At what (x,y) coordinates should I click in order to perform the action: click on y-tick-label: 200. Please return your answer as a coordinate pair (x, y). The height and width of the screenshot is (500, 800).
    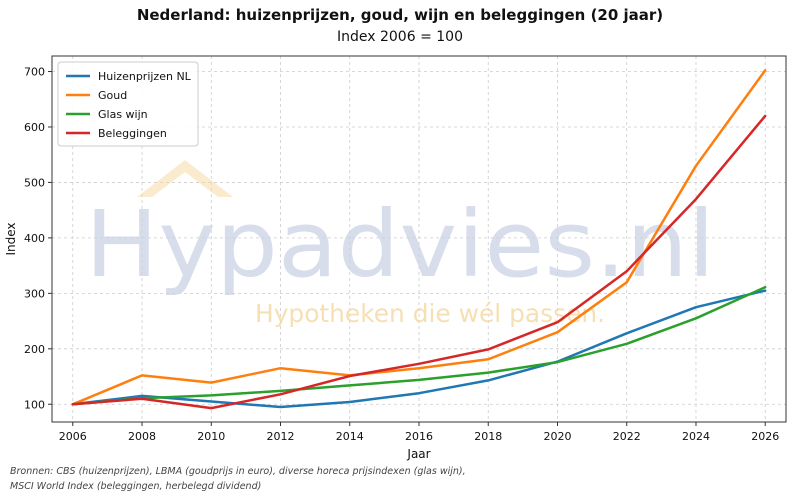
    Looking at the image, I should click on (34, 349).